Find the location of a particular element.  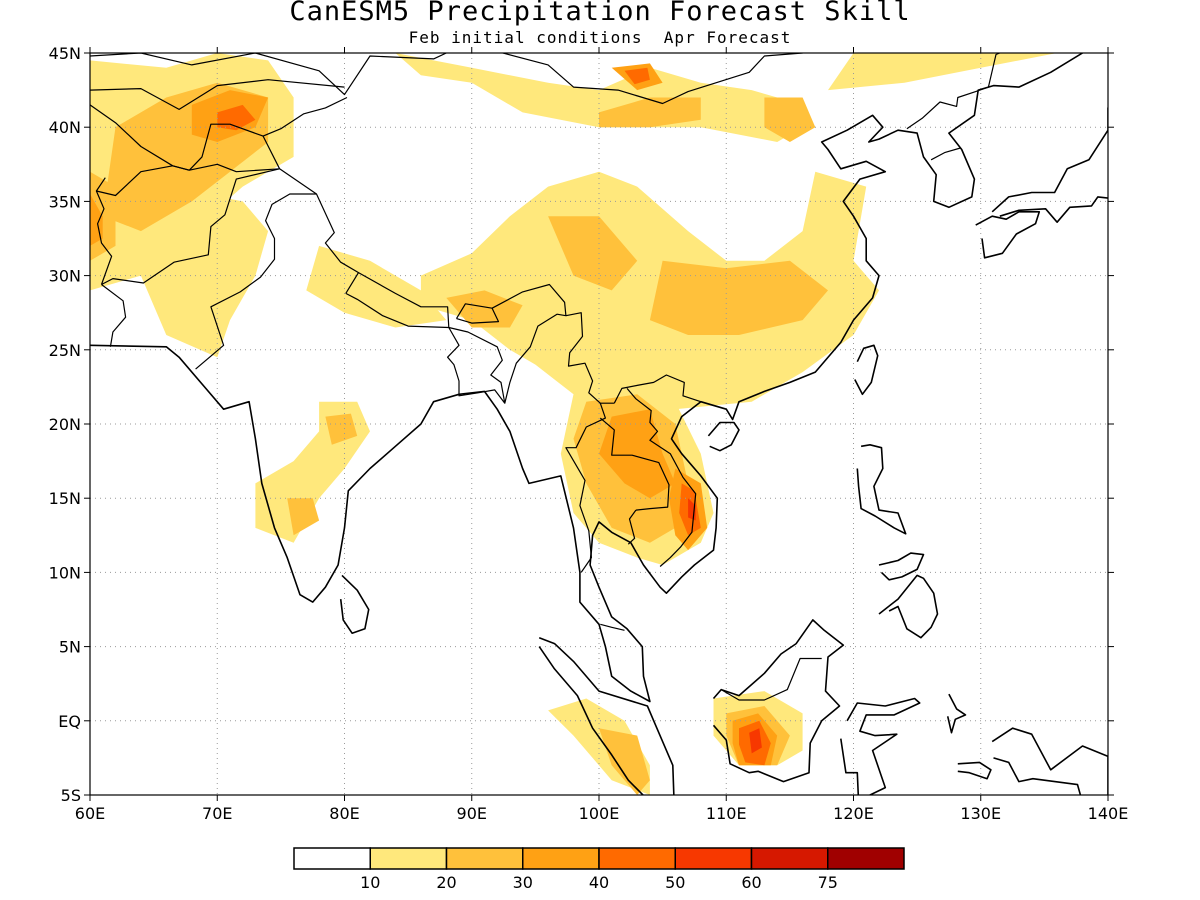

x-tick-label: 100E is located at coordinates (599, 813).